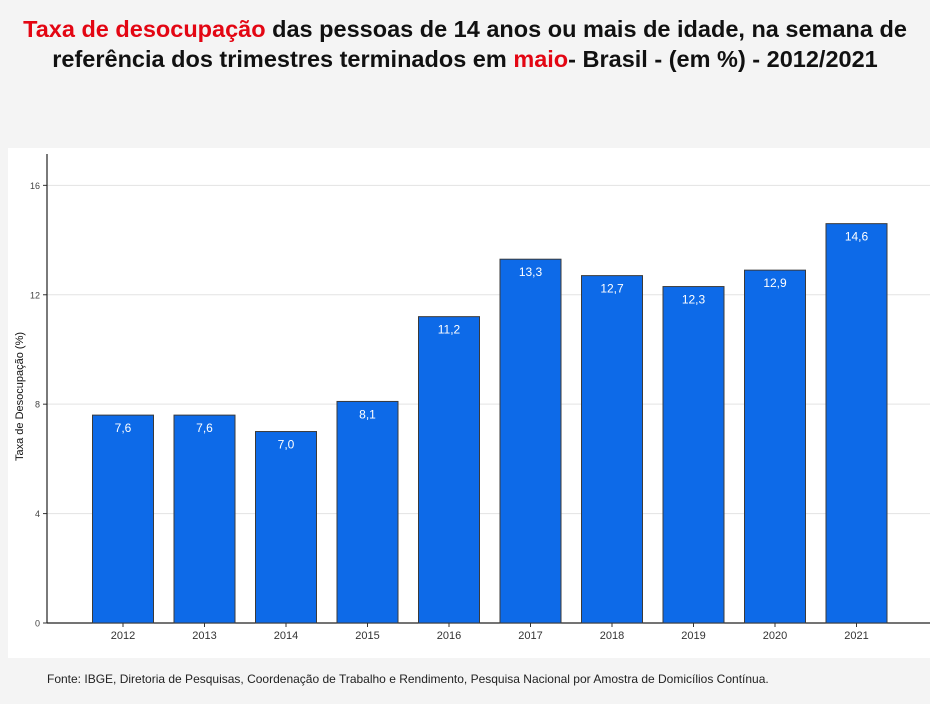 This screenshot has height=704, width=930. Describe the element at coordinates (367, 636) in the screenshot. I see `x-tick-label: 2015` at that location.